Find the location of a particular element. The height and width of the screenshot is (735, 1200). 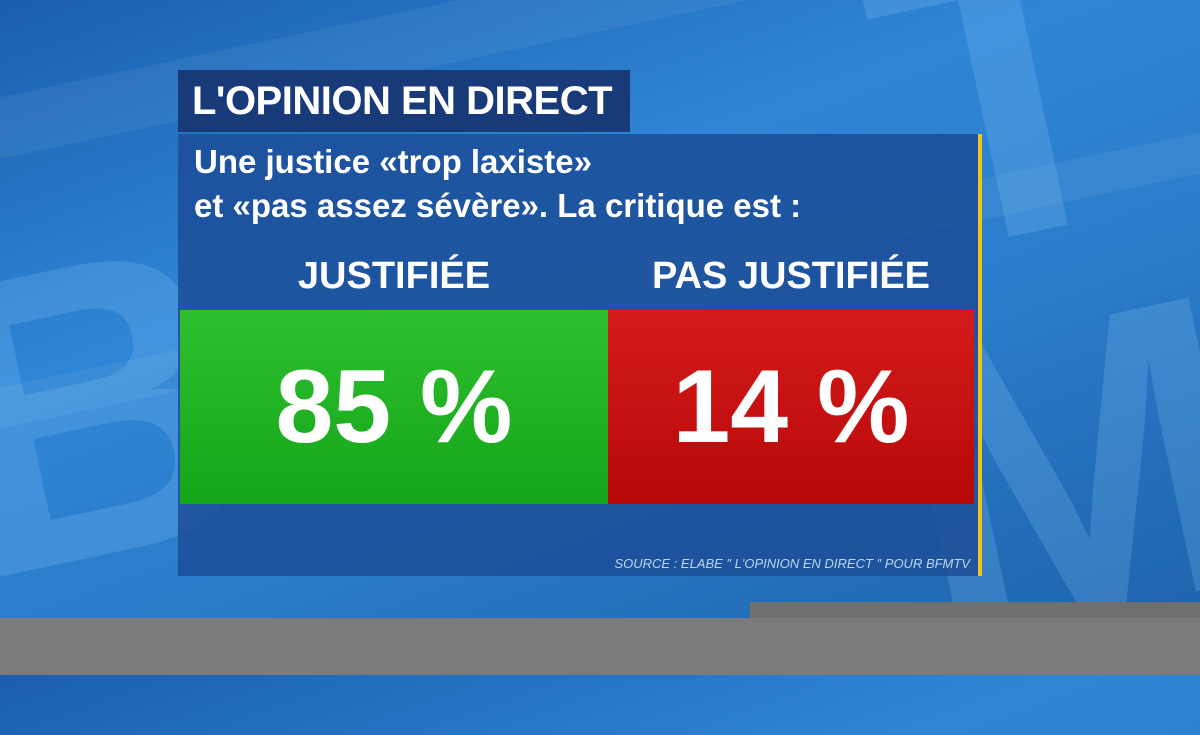

poll-title: L'OPINION EN DIRECT is located at coordinates (404, 101).